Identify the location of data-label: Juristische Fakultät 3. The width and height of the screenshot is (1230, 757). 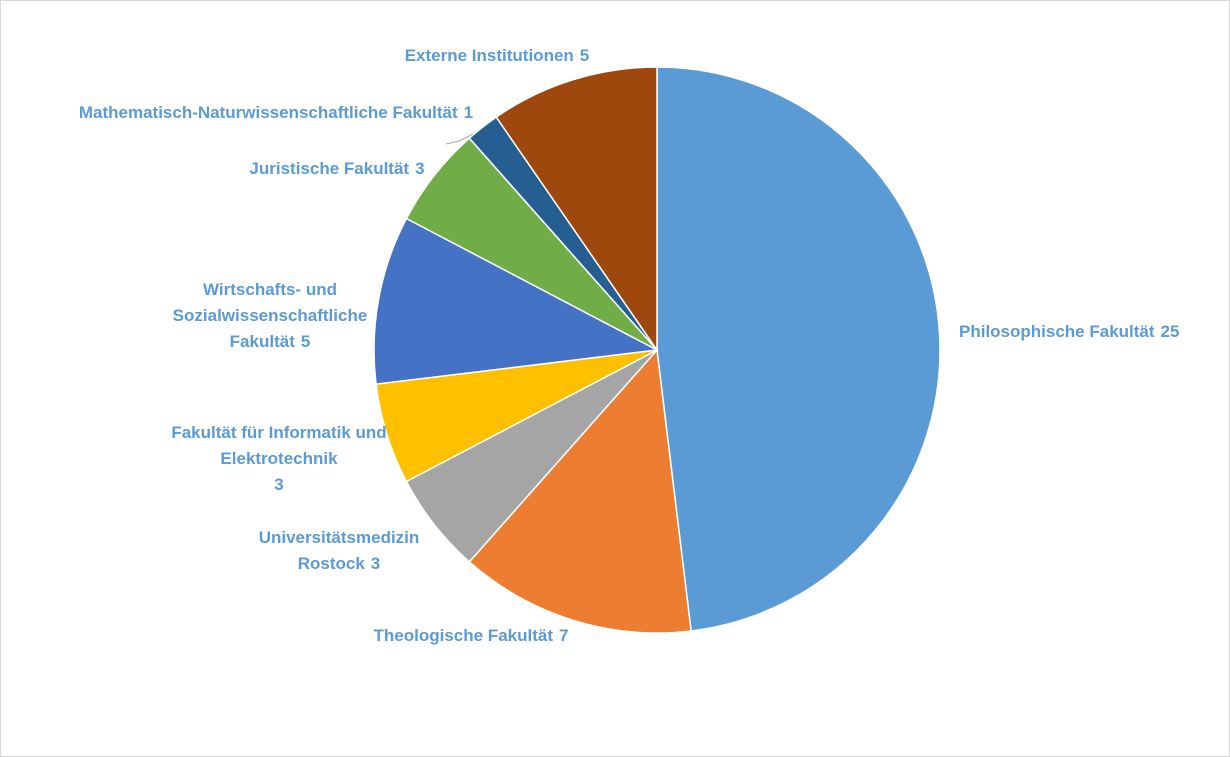
(337, 169).